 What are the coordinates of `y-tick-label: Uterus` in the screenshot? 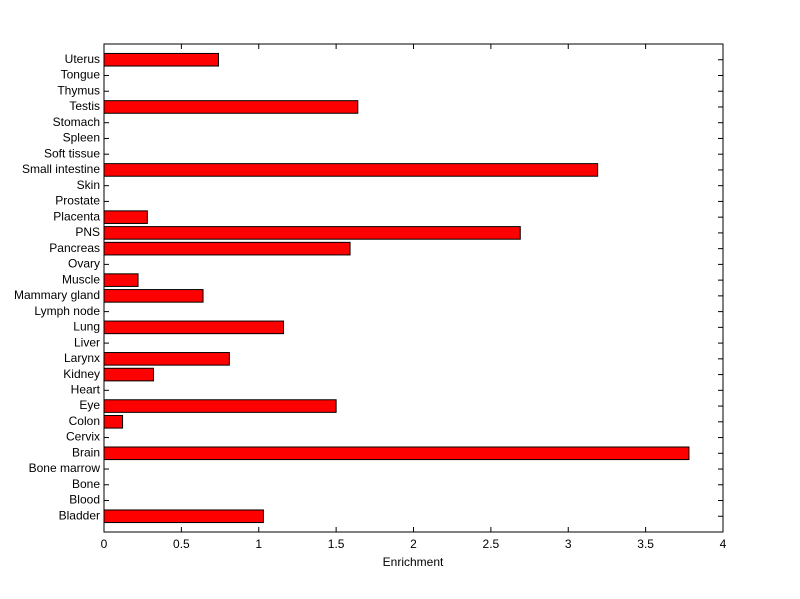 It's located at (82, 59).